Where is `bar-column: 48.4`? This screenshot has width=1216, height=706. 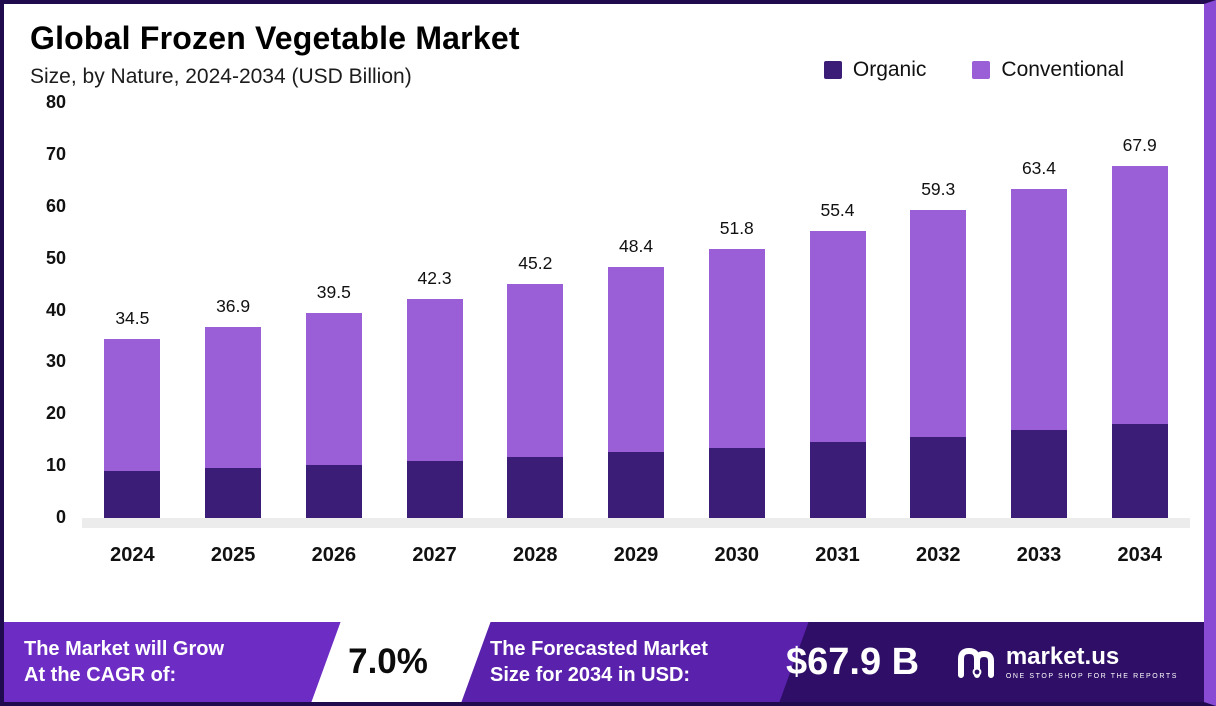
bar-column: 48.4 is located at coordinates (636, 310).